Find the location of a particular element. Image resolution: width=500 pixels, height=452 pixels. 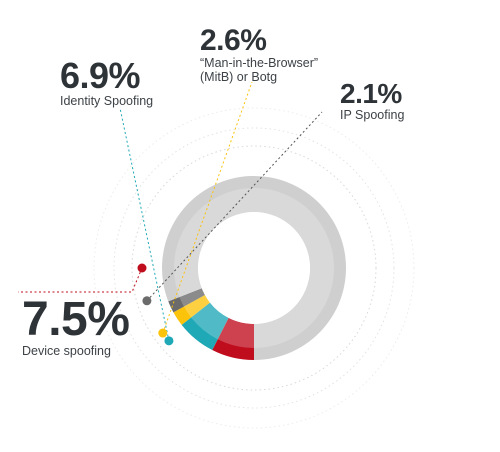

identity-spoofing-label: Identity Spoofing is located at coordinates (107, 101).